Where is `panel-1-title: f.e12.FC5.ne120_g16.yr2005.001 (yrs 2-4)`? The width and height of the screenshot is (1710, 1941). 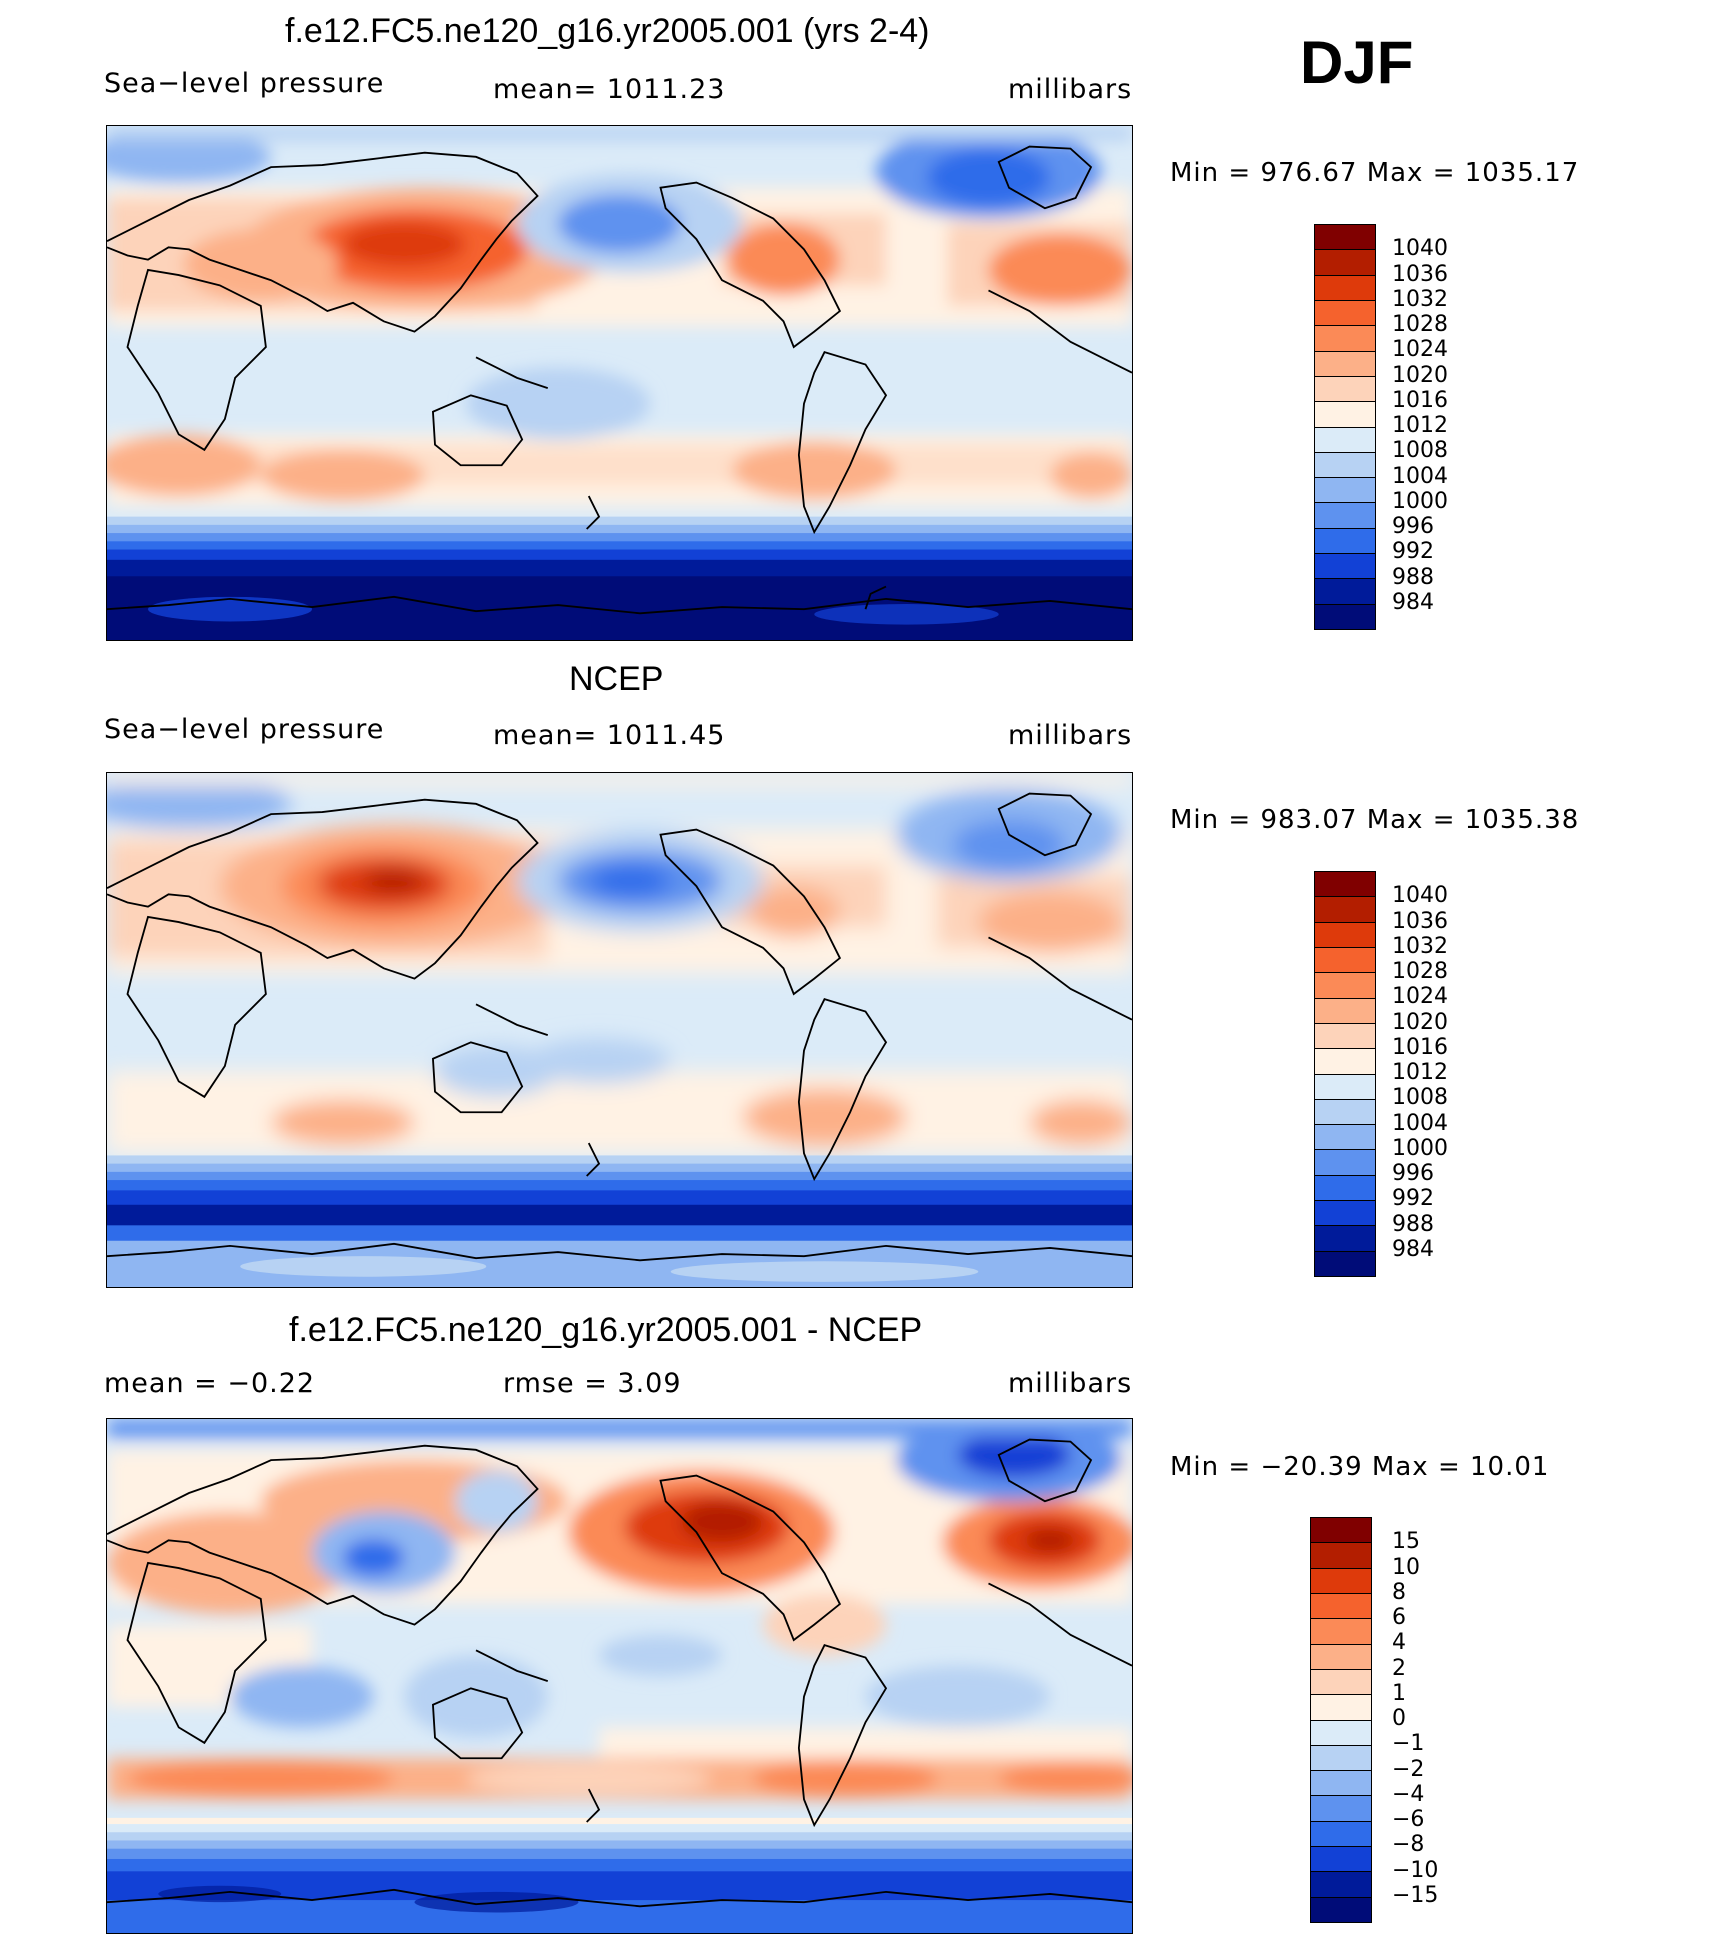 panel-1-title: f.e12.FC5.ne120_g16.yr2005.001 (yrs 2-4) is located at coordinates (607, 31).